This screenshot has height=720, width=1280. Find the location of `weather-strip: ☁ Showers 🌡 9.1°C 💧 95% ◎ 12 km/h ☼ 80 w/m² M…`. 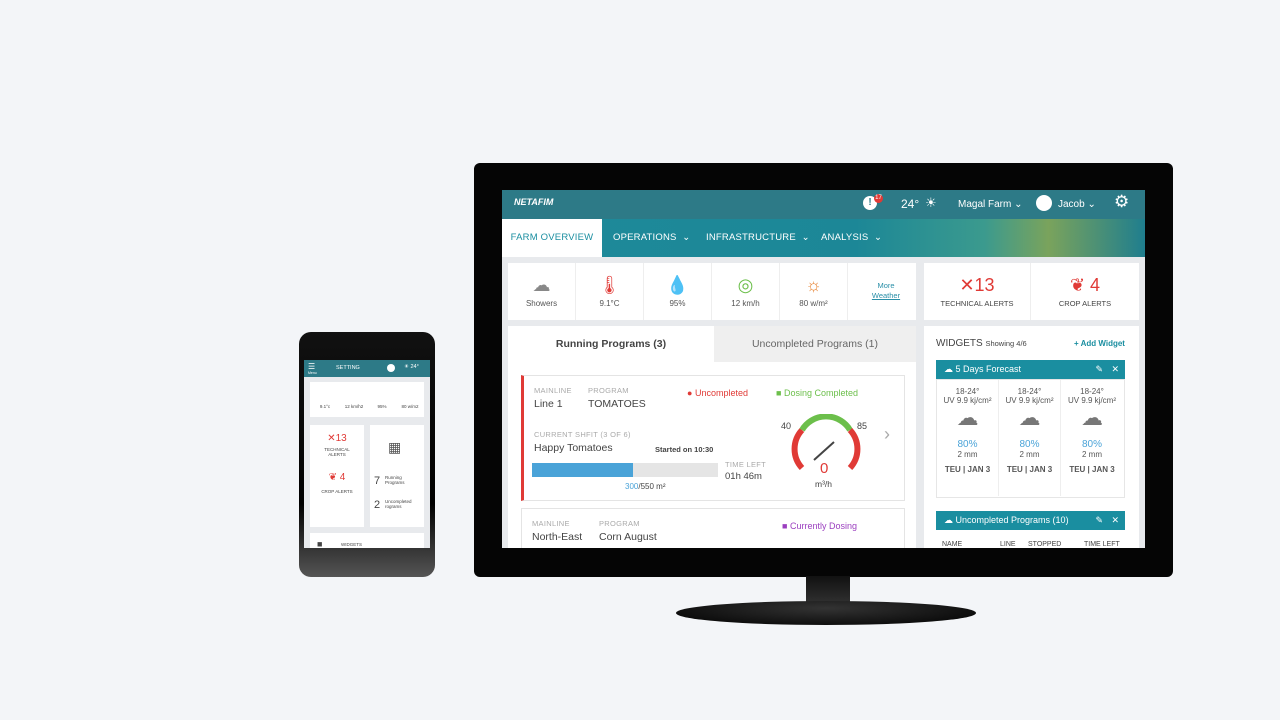

weather-strip: ☁ Showers 🌡 9.1°C 💧 95% ◎ 12 km/h ☼ 80 w/m² M… is located at coordinates (712, 291).